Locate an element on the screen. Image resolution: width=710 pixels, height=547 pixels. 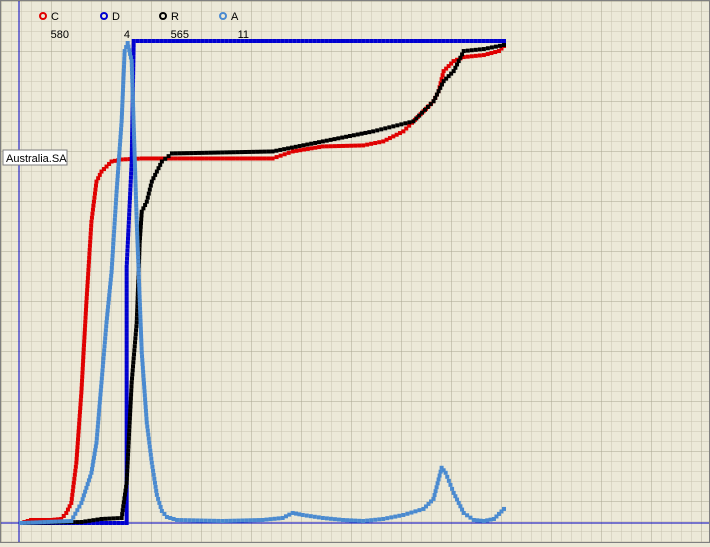
legend-entry-r: R 565 is located at coordinates (174, 26).